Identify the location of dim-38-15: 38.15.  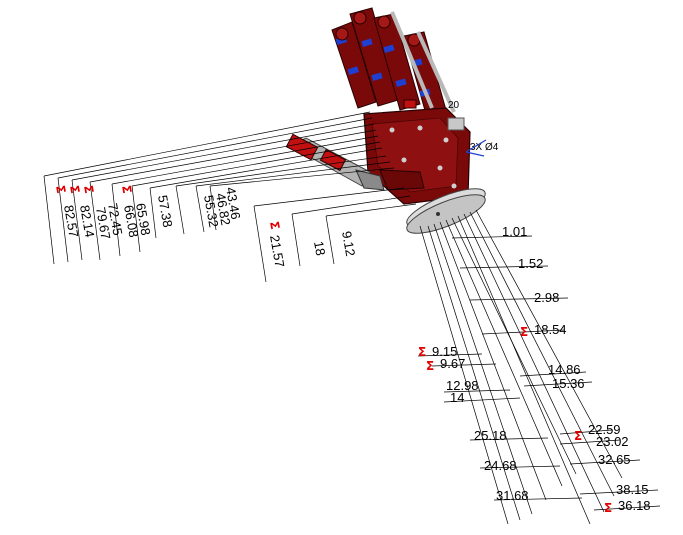
(632, 489).